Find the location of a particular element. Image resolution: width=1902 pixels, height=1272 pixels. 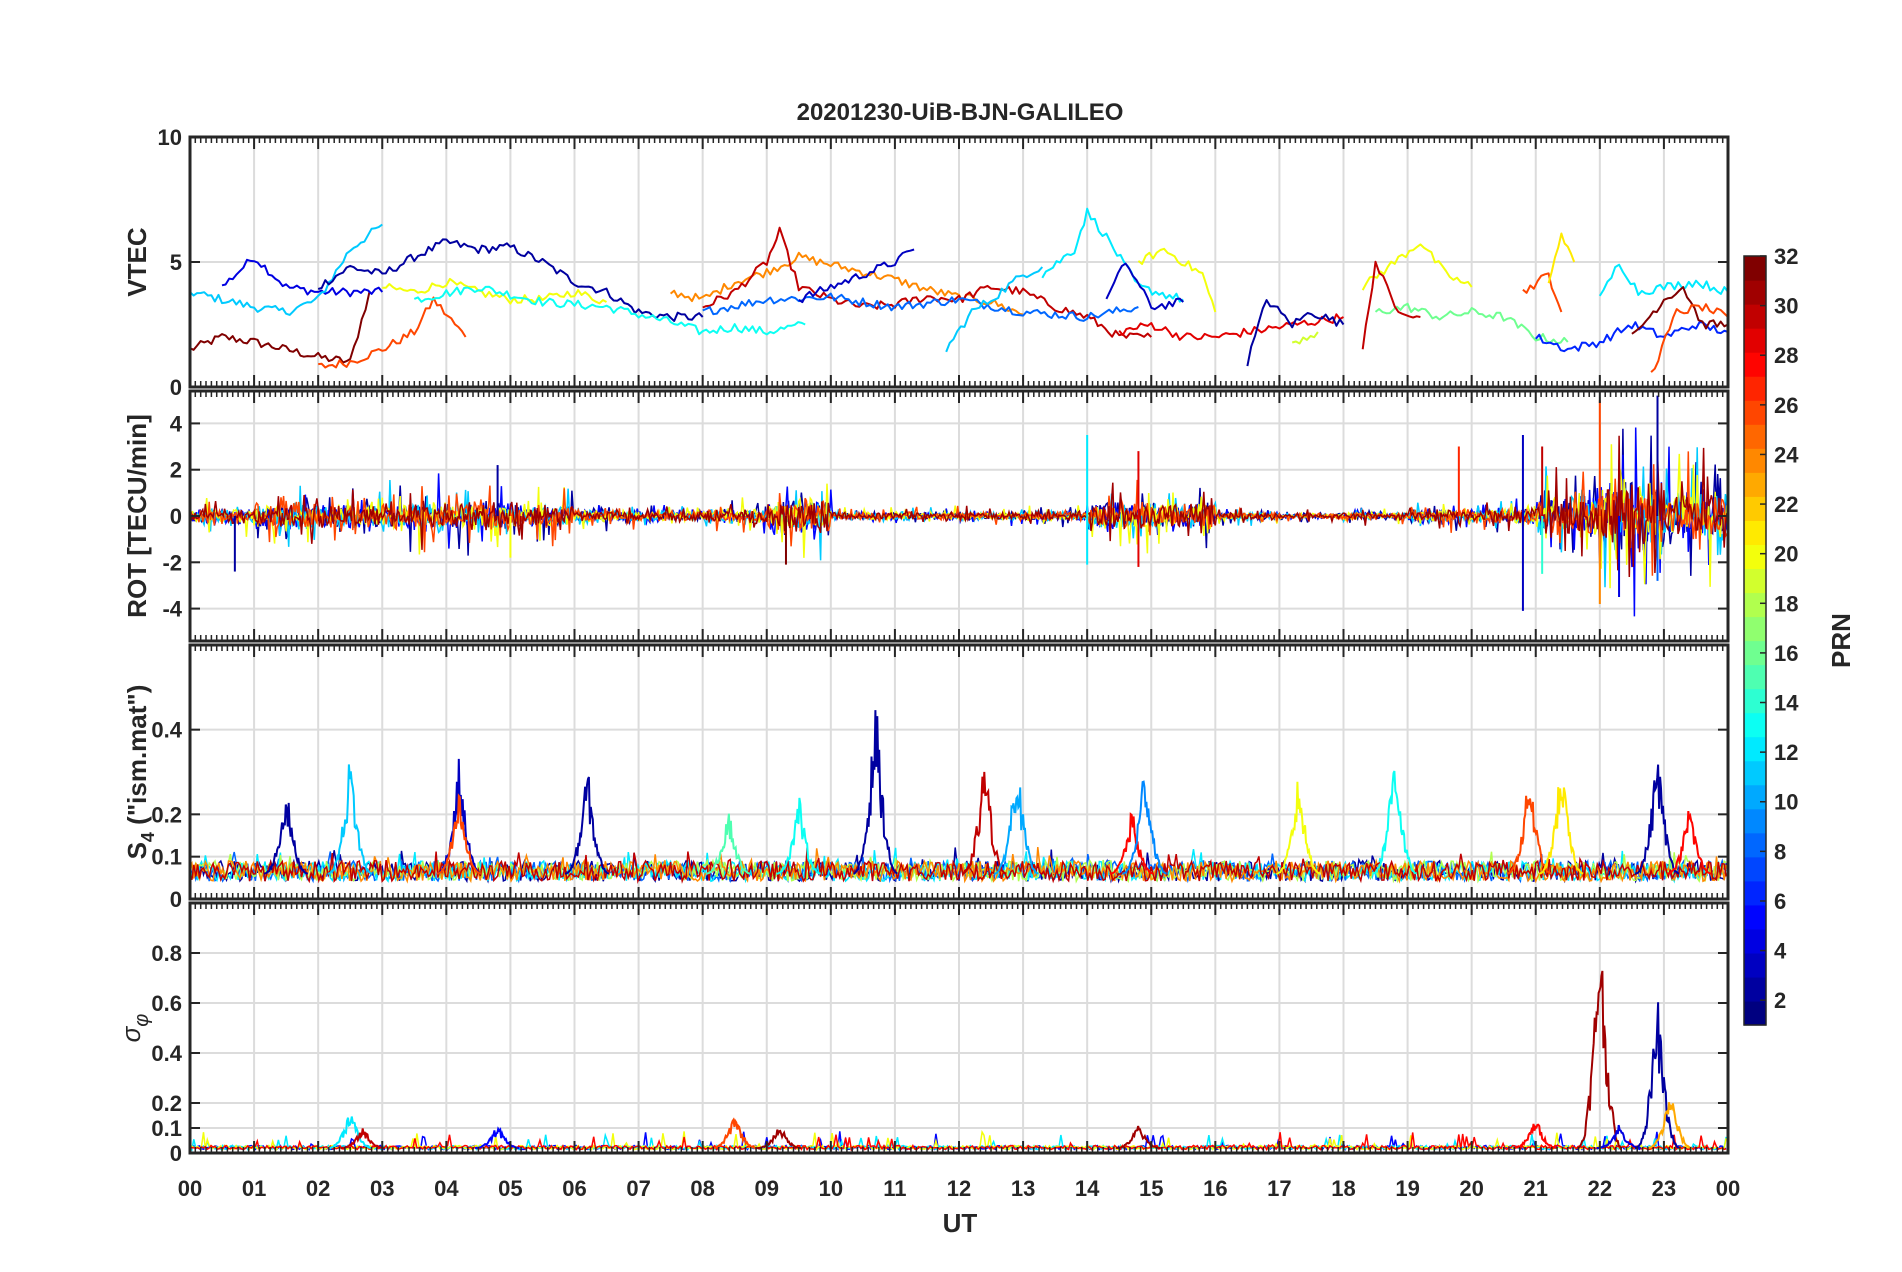

colorbar-frame is located at coordinates (1755, 640).